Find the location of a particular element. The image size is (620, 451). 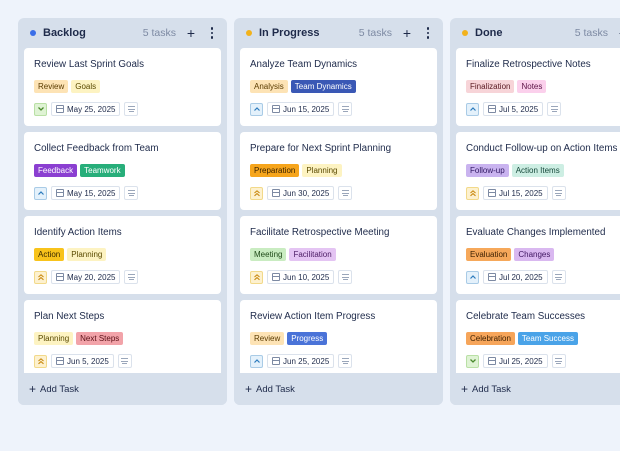

tag-list: Evaluation Changes is located at coordinates (543, 254).